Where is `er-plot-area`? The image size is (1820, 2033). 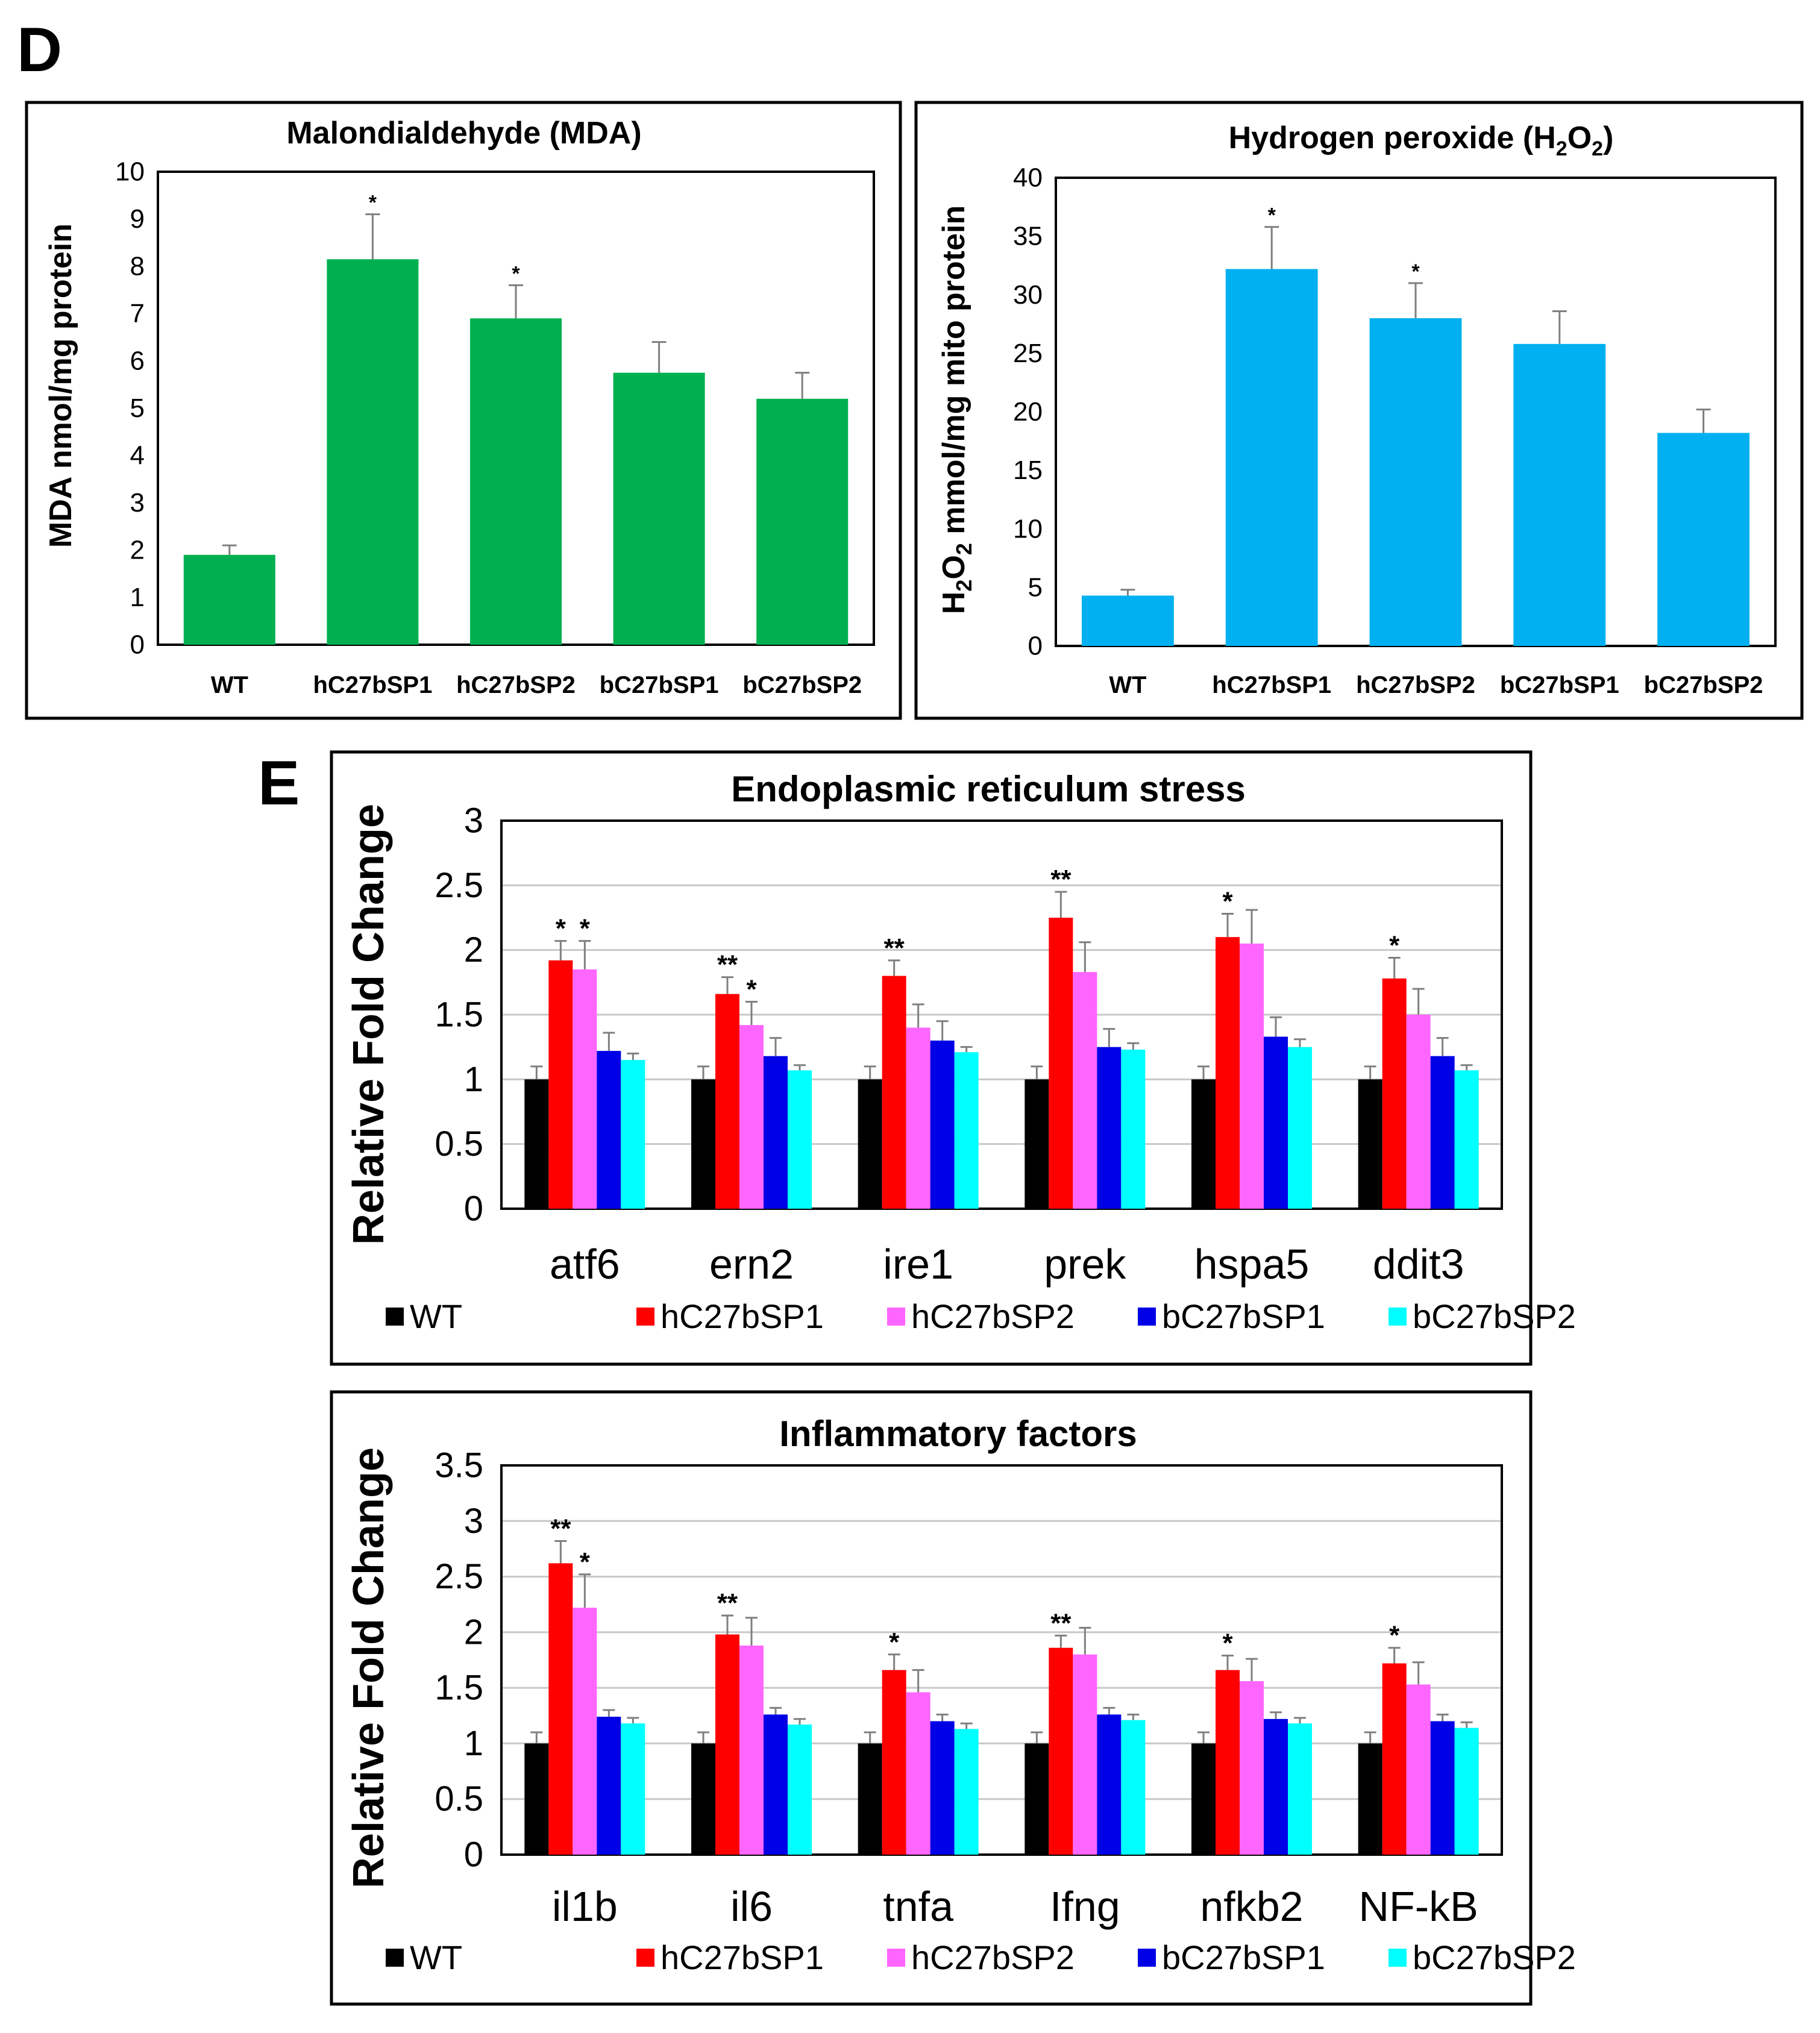 er-plot-area is located at coordinates (1002, 1014).